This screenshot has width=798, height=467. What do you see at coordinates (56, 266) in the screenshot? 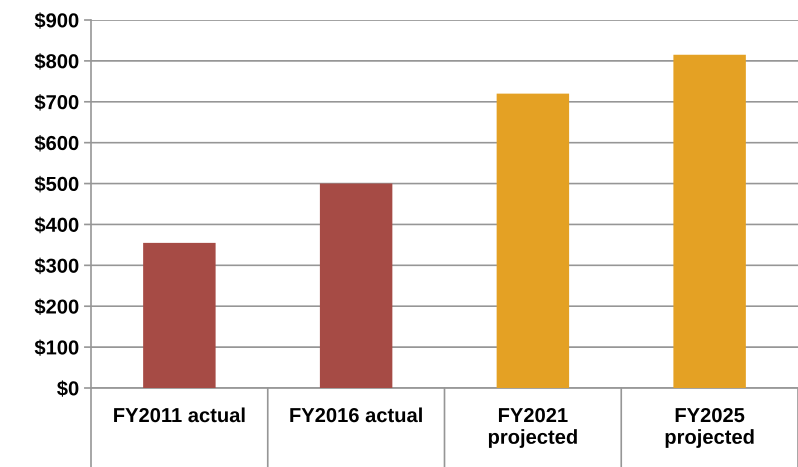
I see `y-tick-label: $300` at bounding box center [56, 266].